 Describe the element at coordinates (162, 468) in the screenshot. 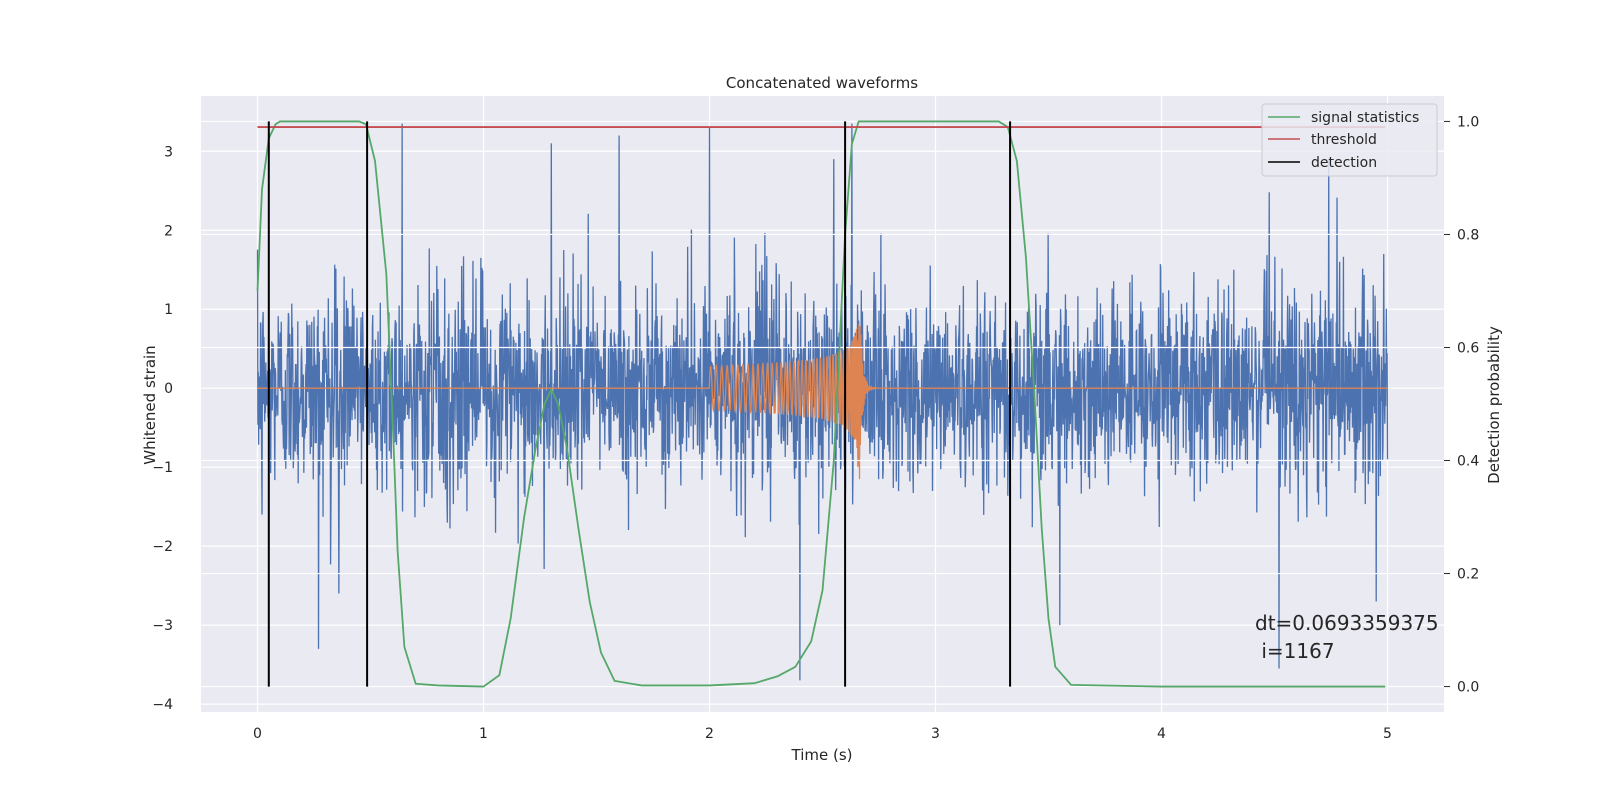

I see `y-tick-label: −1` at that location.